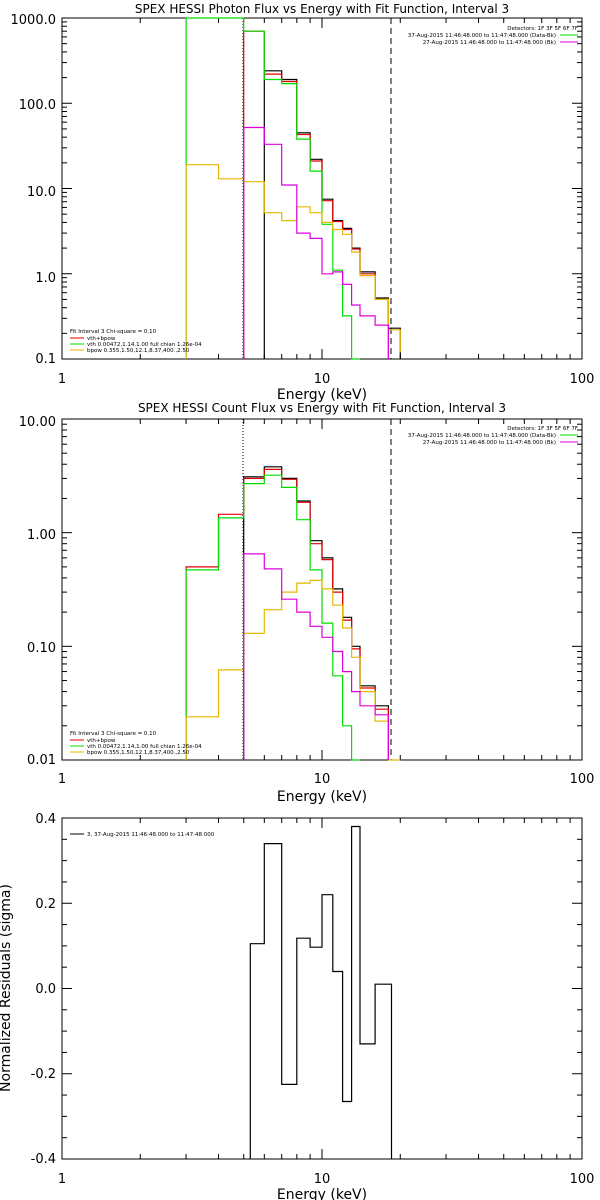 The height and width of the screenshot is (1200, 600). Describe the element at coordinates (138, 753) in the screenshot. I see `panel2-legend-entry-nonthermal: bpow 0.355,1.50,12.1,8.37,400.,2.50` at that location.